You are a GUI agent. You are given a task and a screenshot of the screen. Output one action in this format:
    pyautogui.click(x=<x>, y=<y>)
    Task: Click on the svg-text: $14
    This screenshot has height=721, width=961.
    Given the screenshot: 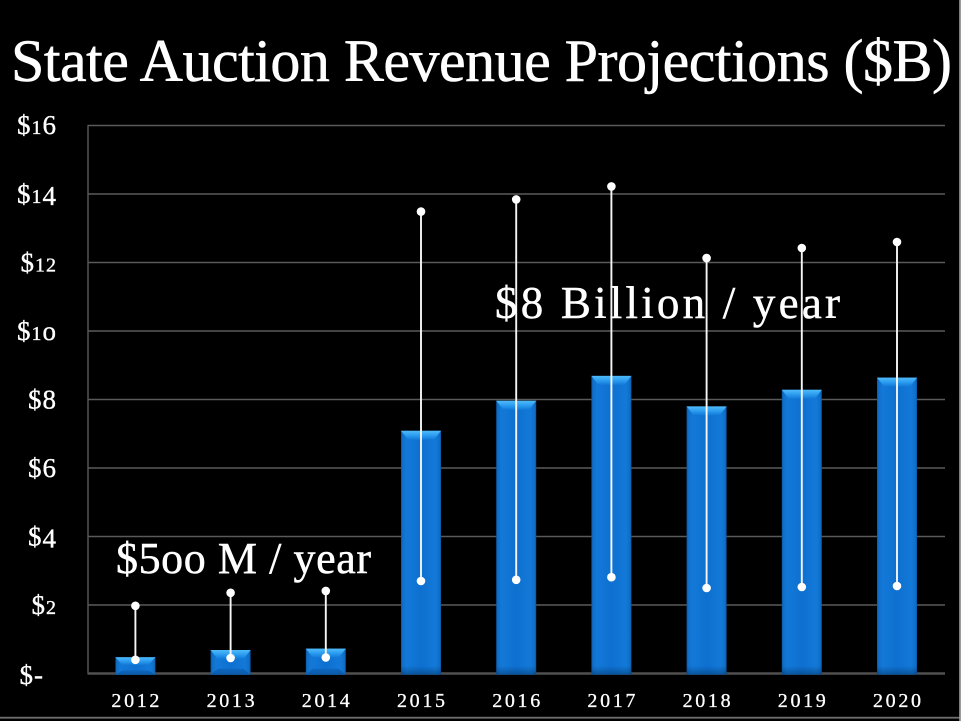 What is the action you would take?
    pyautogui.click(x=37, y=195)
    